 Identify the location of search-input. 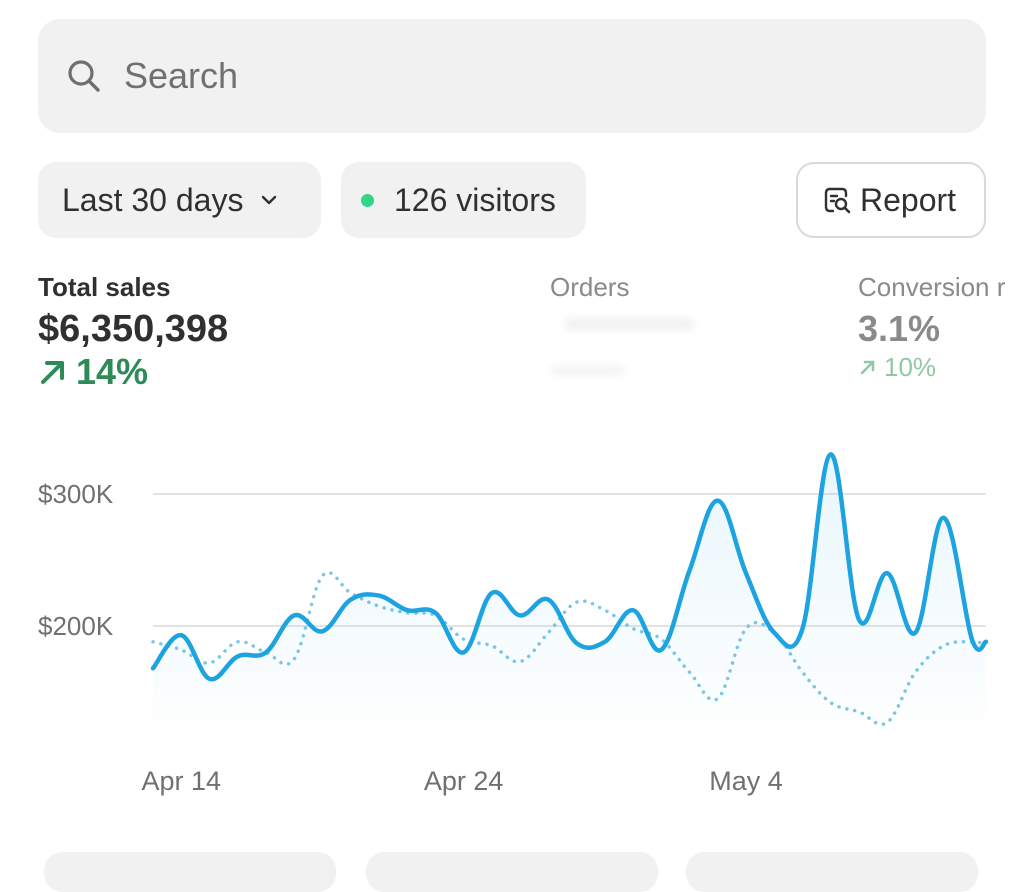
(514, 76).